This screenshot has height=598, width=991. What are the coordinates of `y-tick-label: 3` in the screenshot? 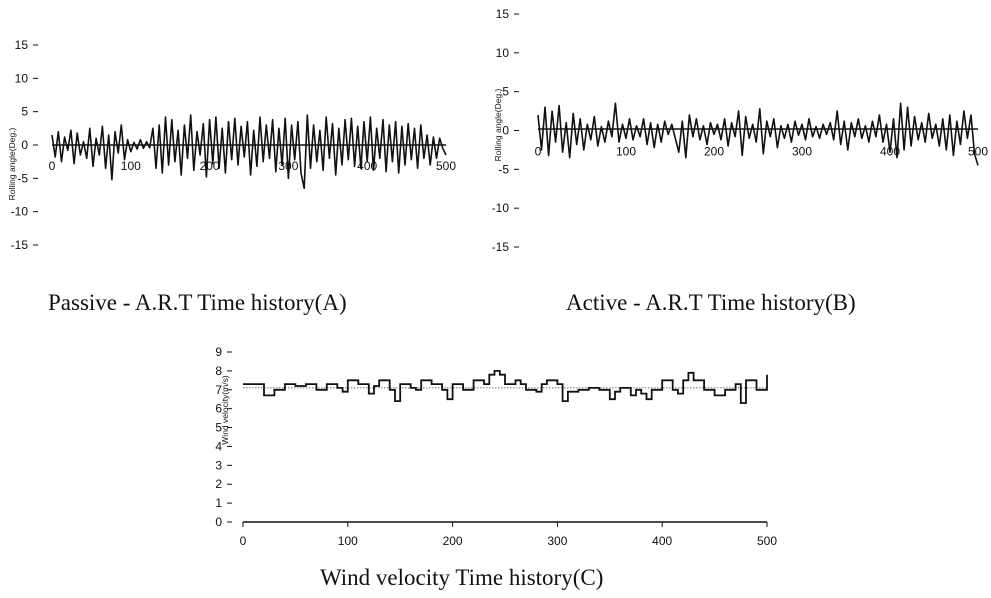 It's located at (218, 465).